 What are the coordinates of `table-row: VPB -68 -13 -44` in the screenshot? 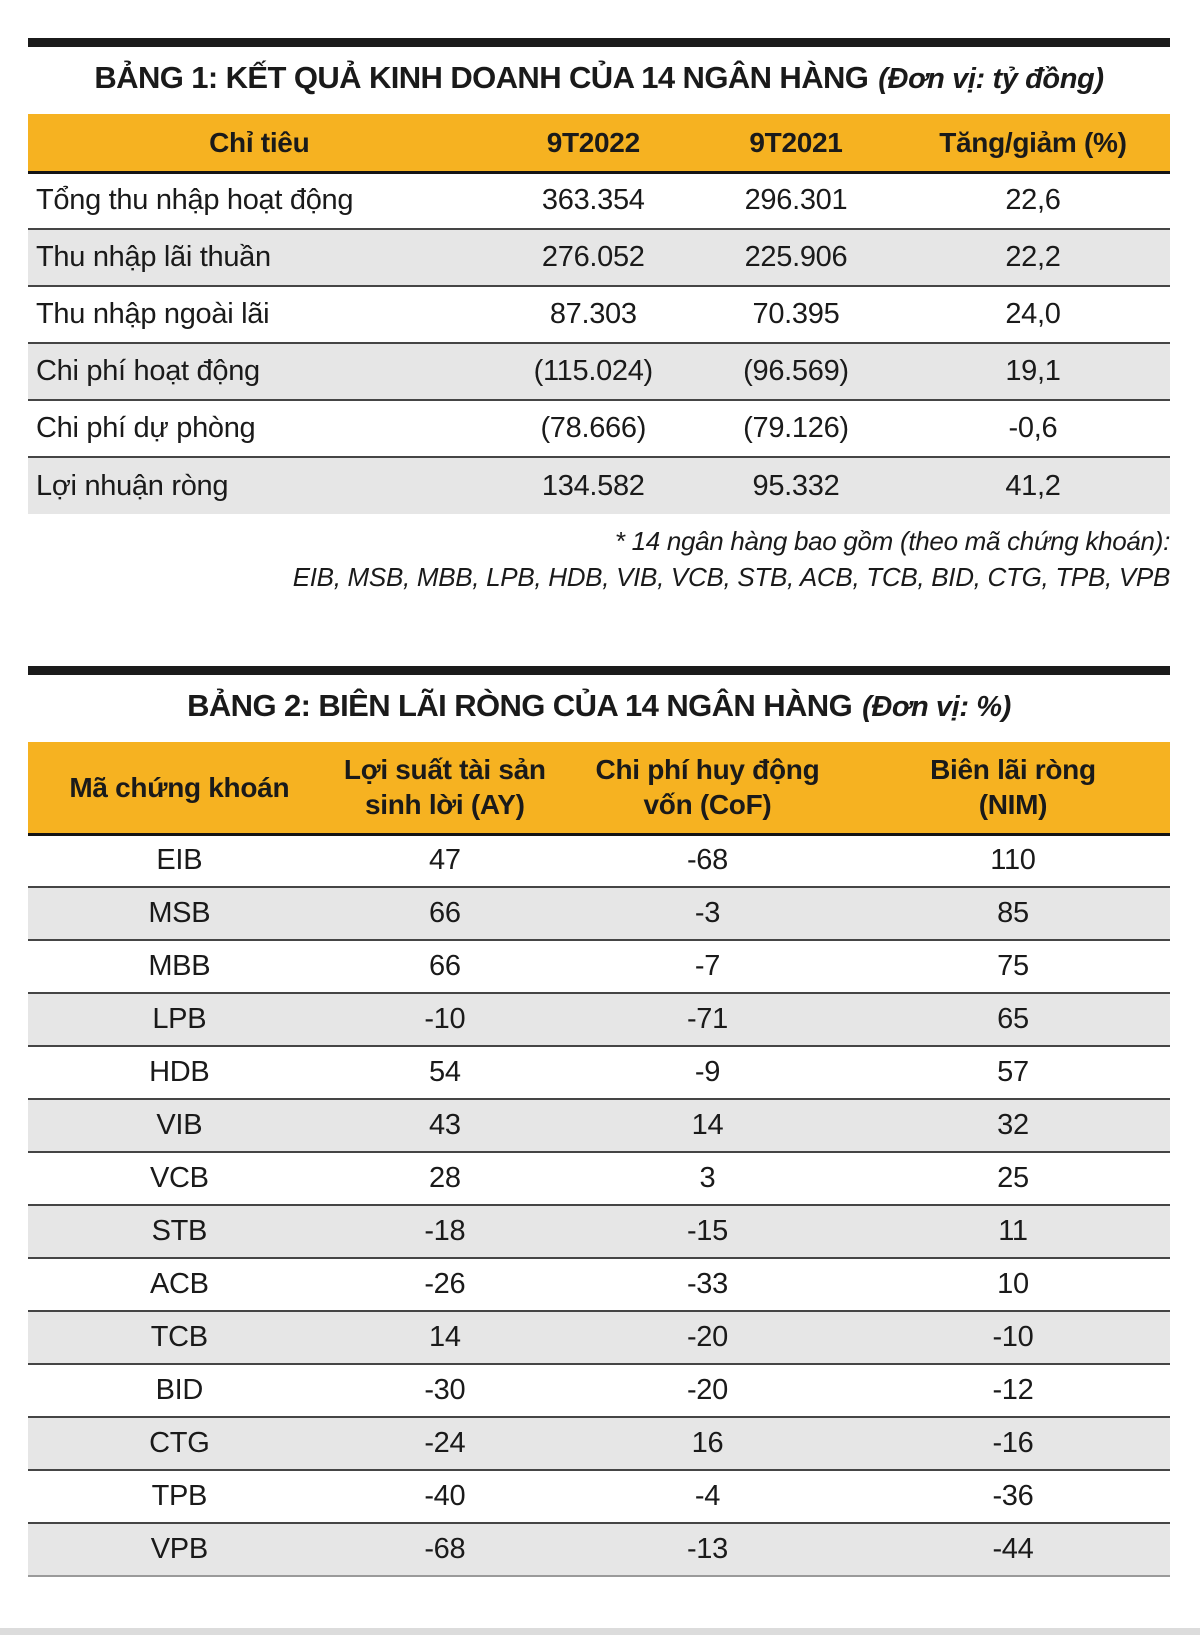 It's located at (599, 1549).